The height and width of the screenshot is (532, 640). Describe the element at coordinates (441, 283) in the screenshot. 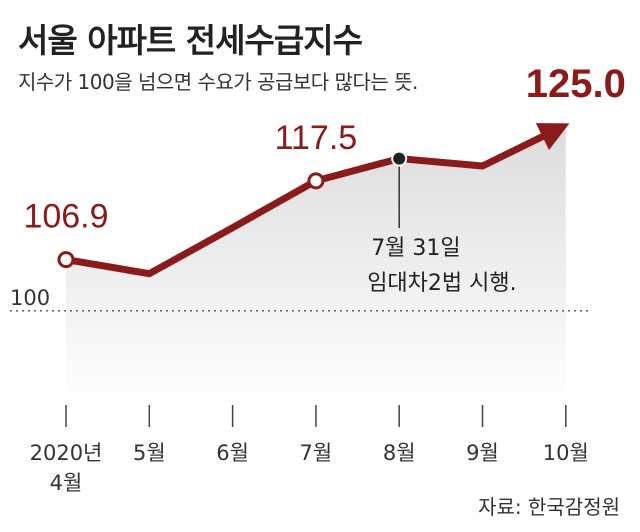

I see `annotation-line: 임대차2법 시행.` at that location.